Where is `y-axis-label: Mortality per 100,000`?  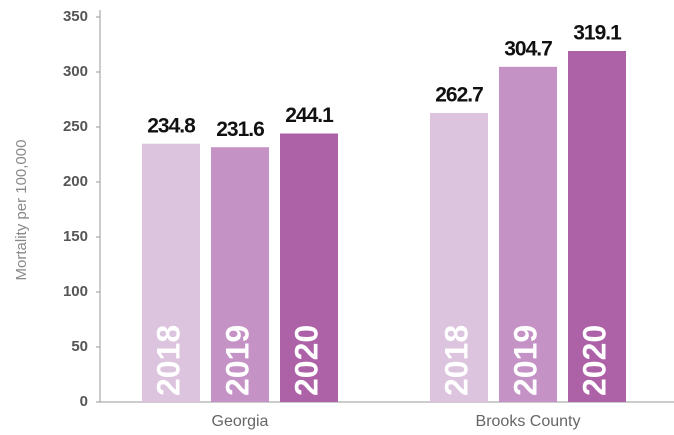 y-axis-label: Mortality per 100,000 is located at coordinates (21, 210).